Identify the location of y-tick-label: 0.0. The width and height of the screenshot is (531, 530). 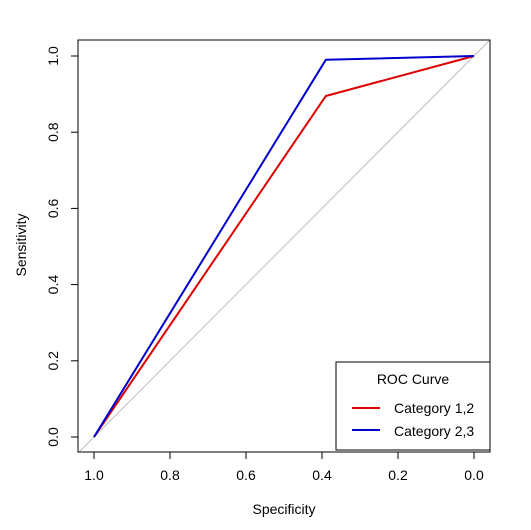
(53, 437).